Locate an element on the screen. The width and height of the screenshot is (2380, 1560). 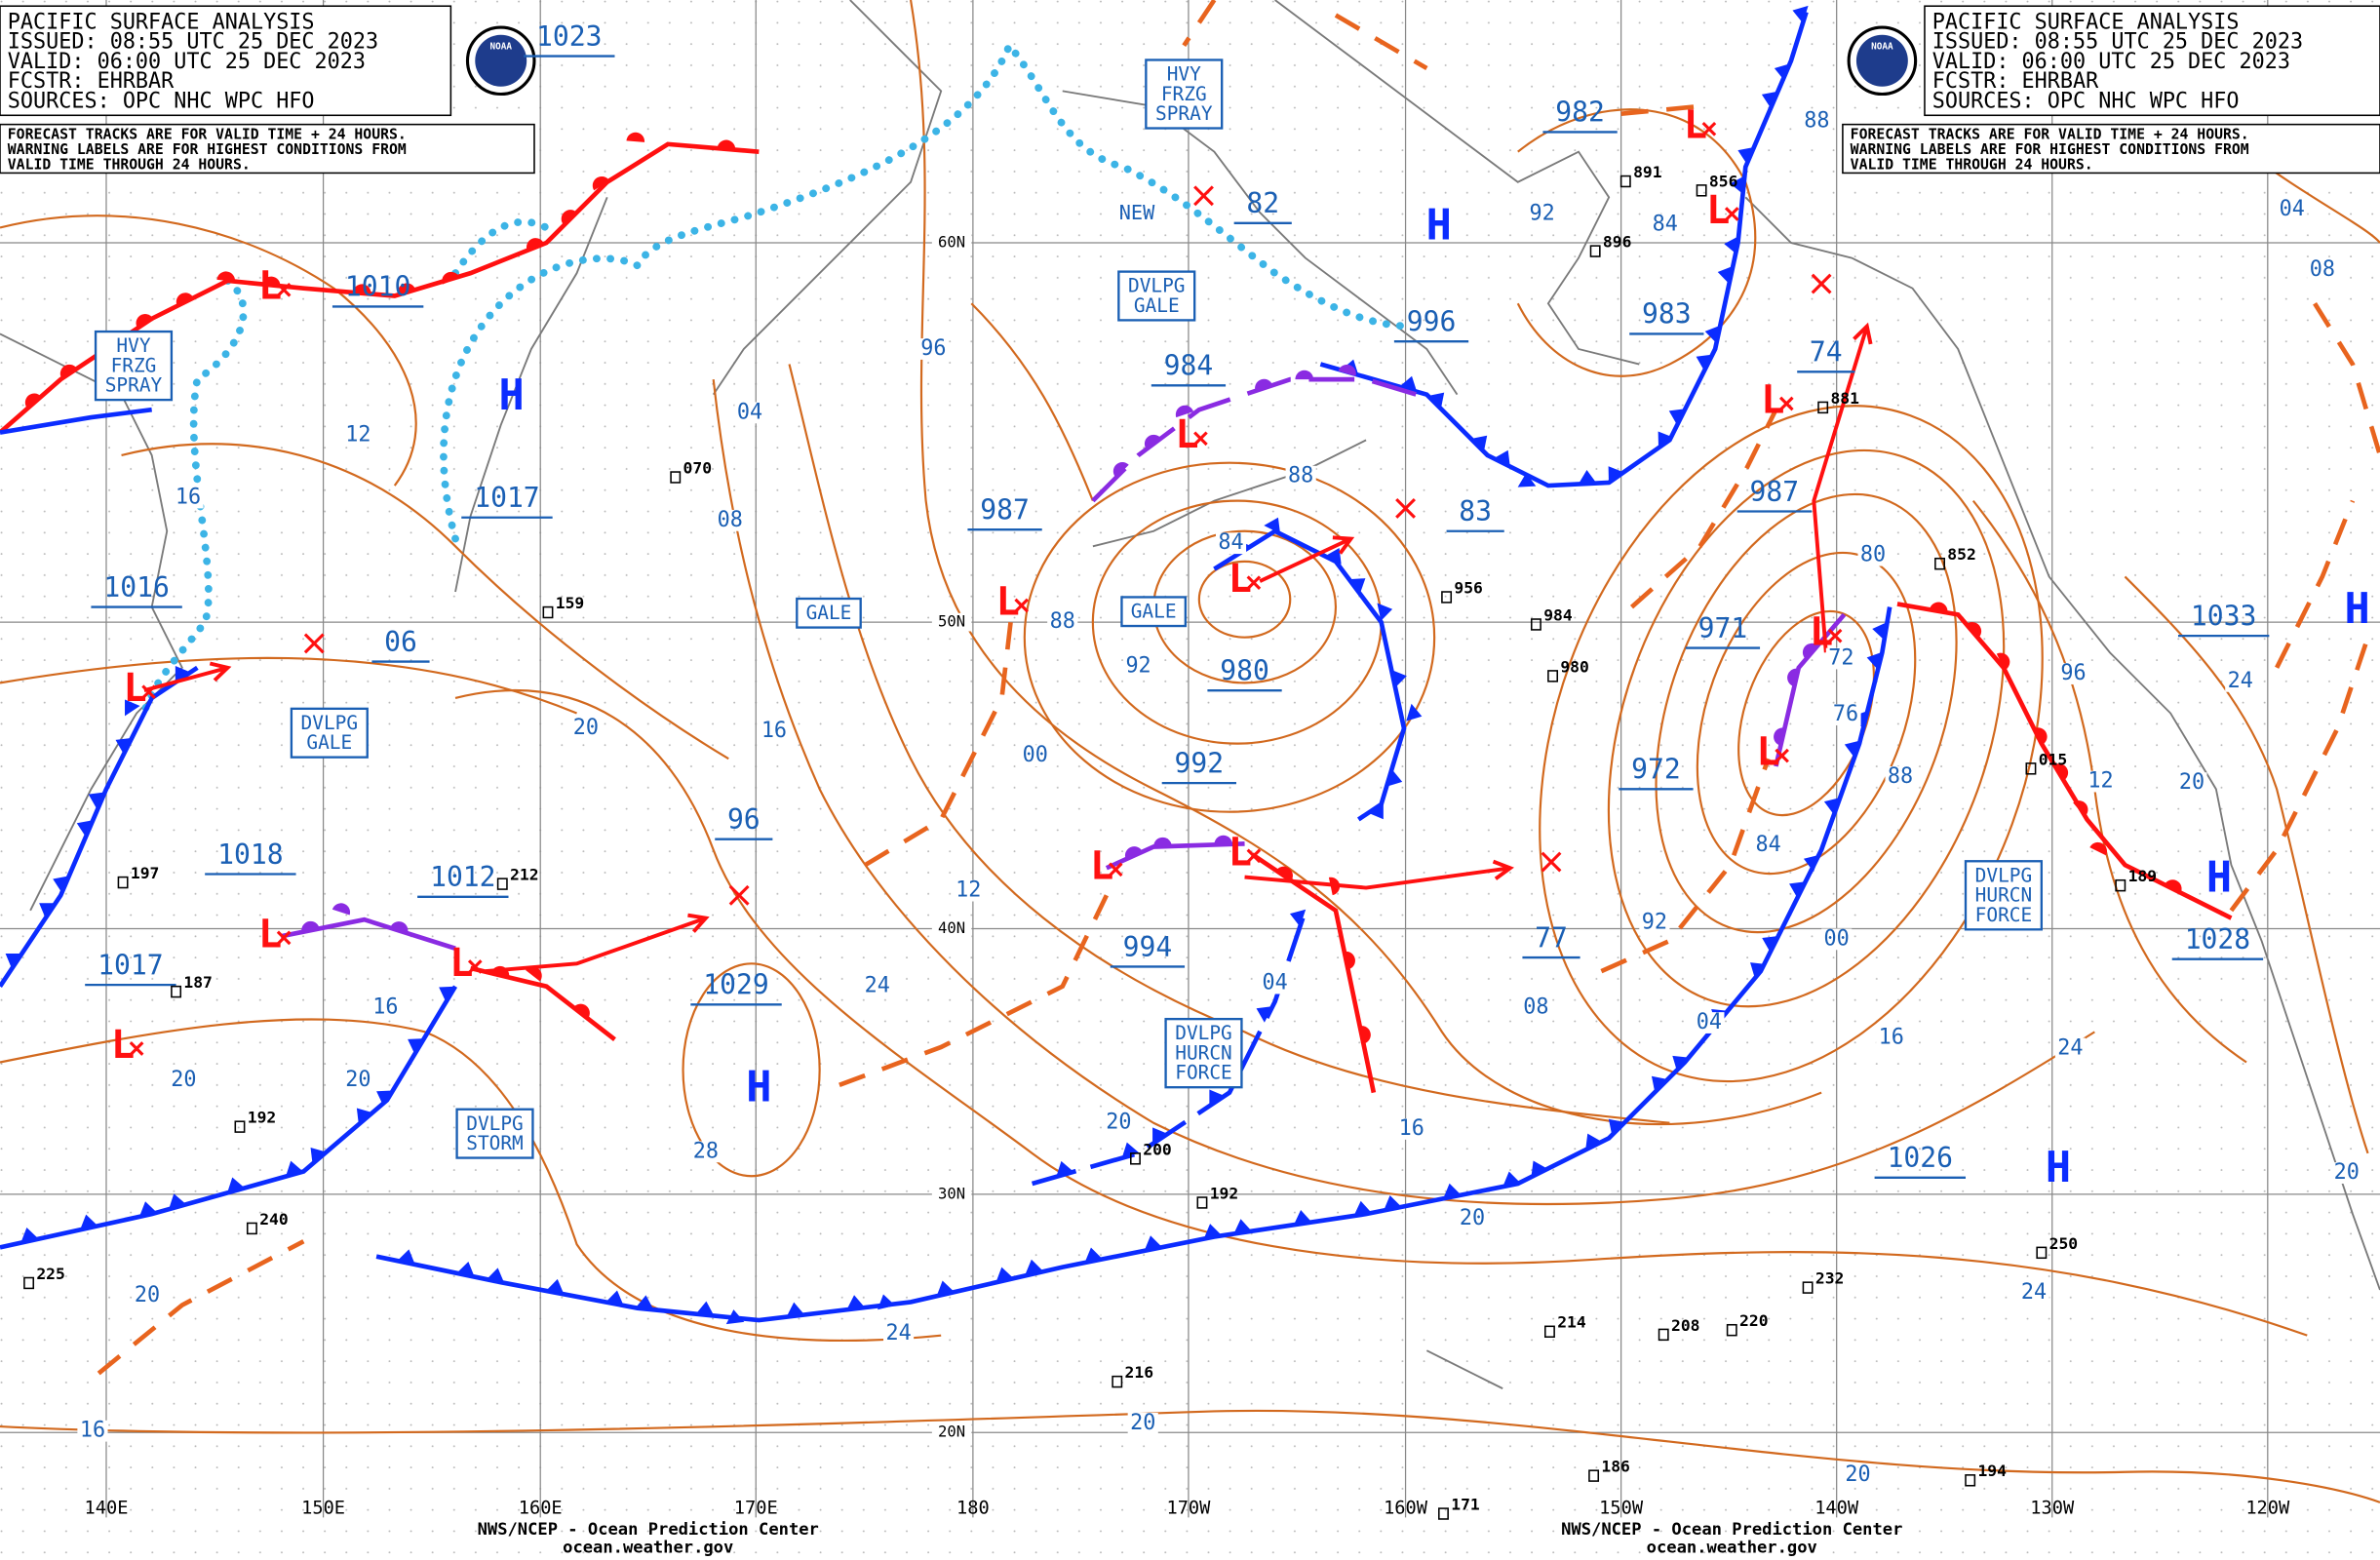
isobar-label: 76 is located at coordinates (1845, 714).